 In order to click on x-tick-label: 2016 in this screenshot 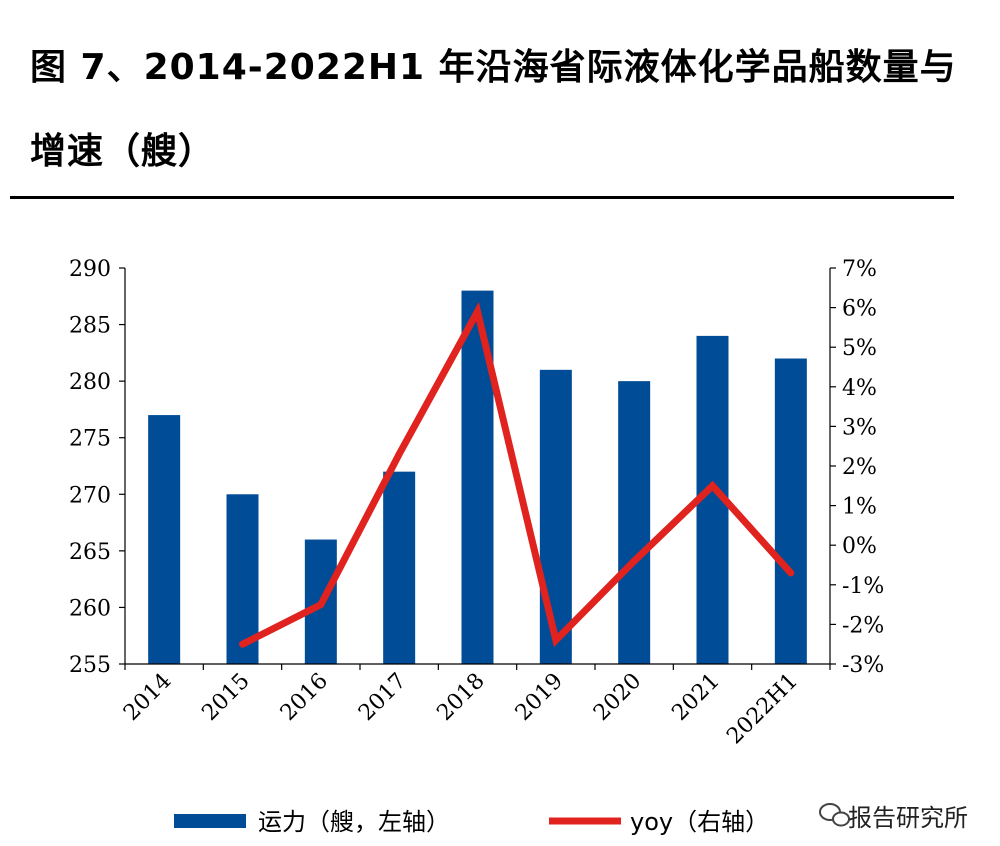, I will do `click(304, 697)`.